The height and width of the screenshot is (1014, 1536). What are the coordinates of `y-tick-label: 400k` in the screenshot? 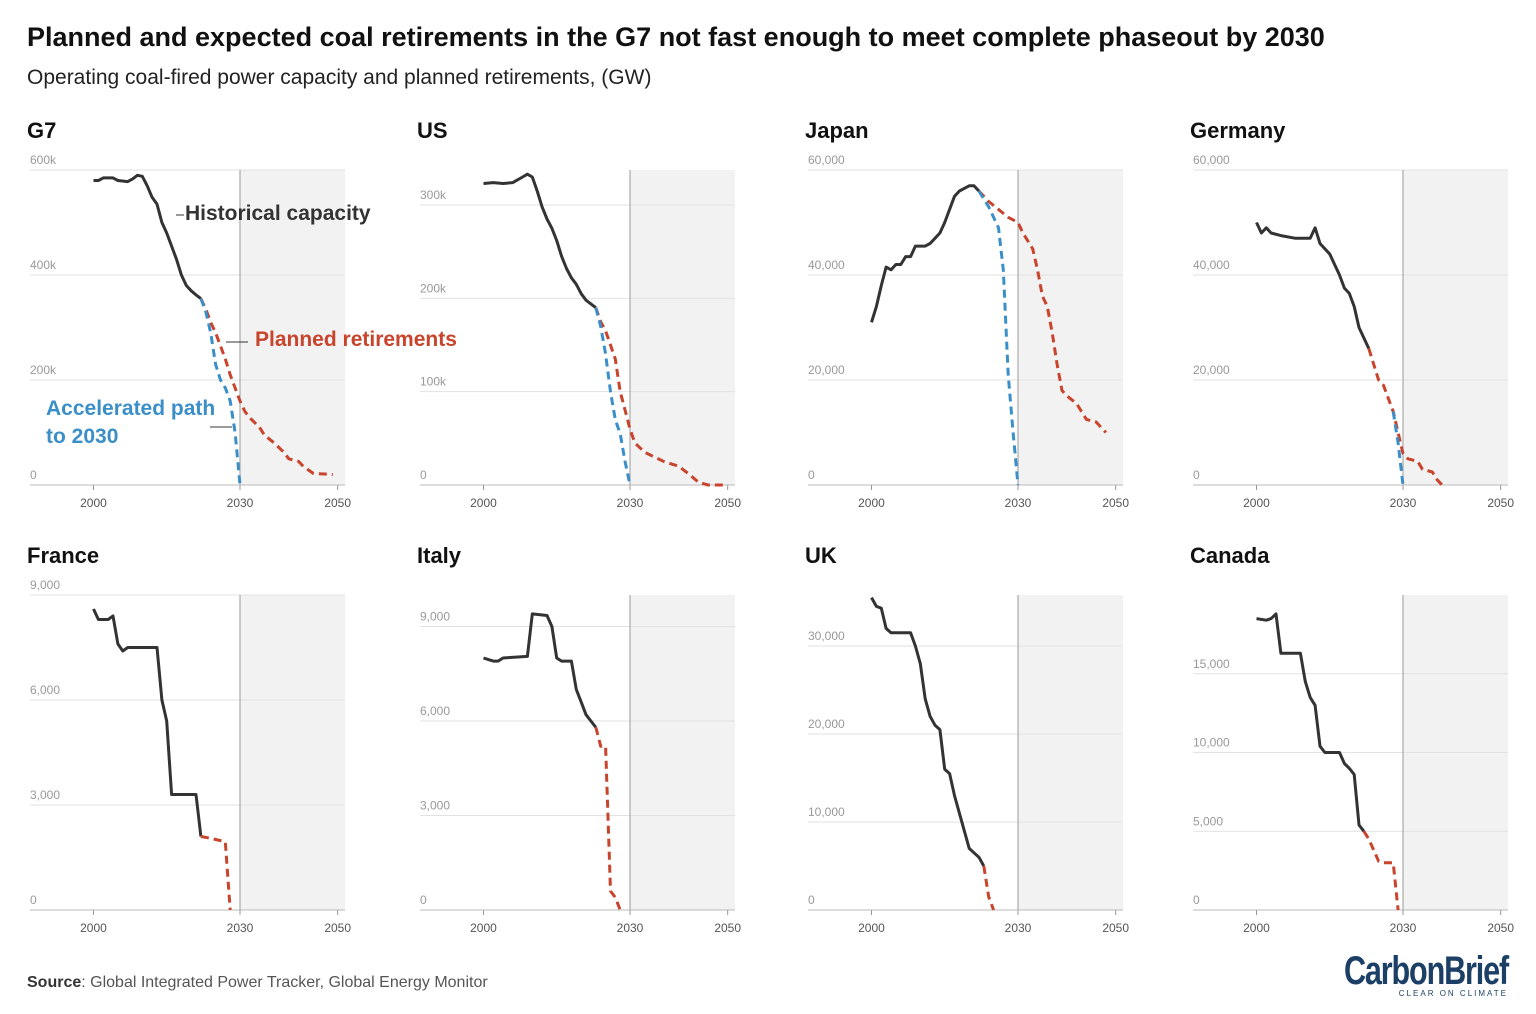 It's located at (43, 265).